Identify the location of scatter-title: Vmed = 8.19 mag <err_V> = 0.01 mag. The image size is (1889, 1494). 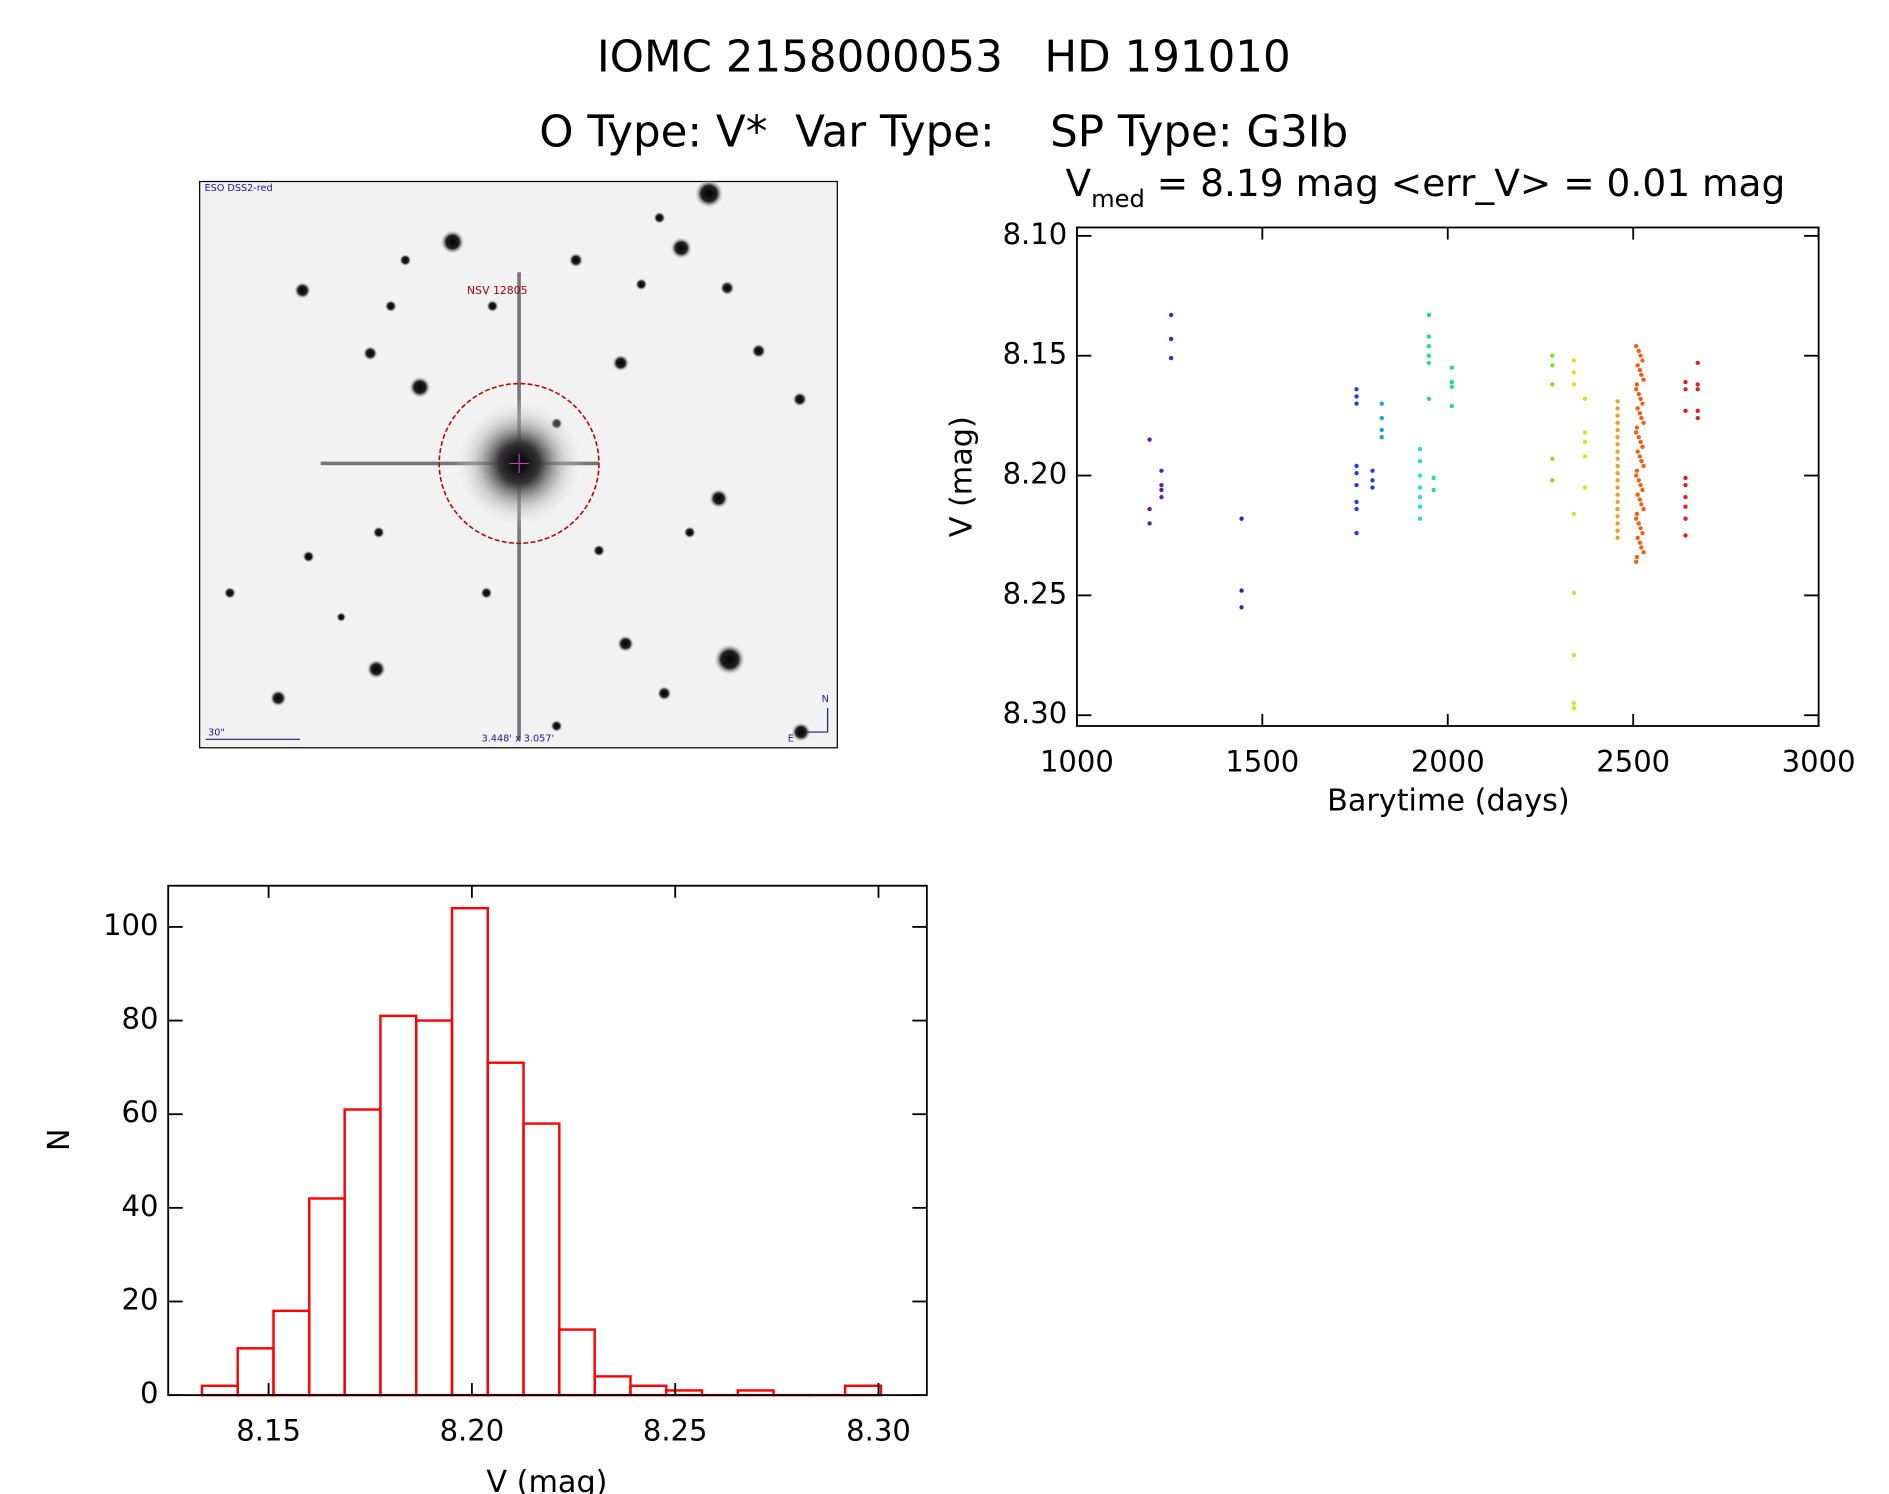
(1425, 187).